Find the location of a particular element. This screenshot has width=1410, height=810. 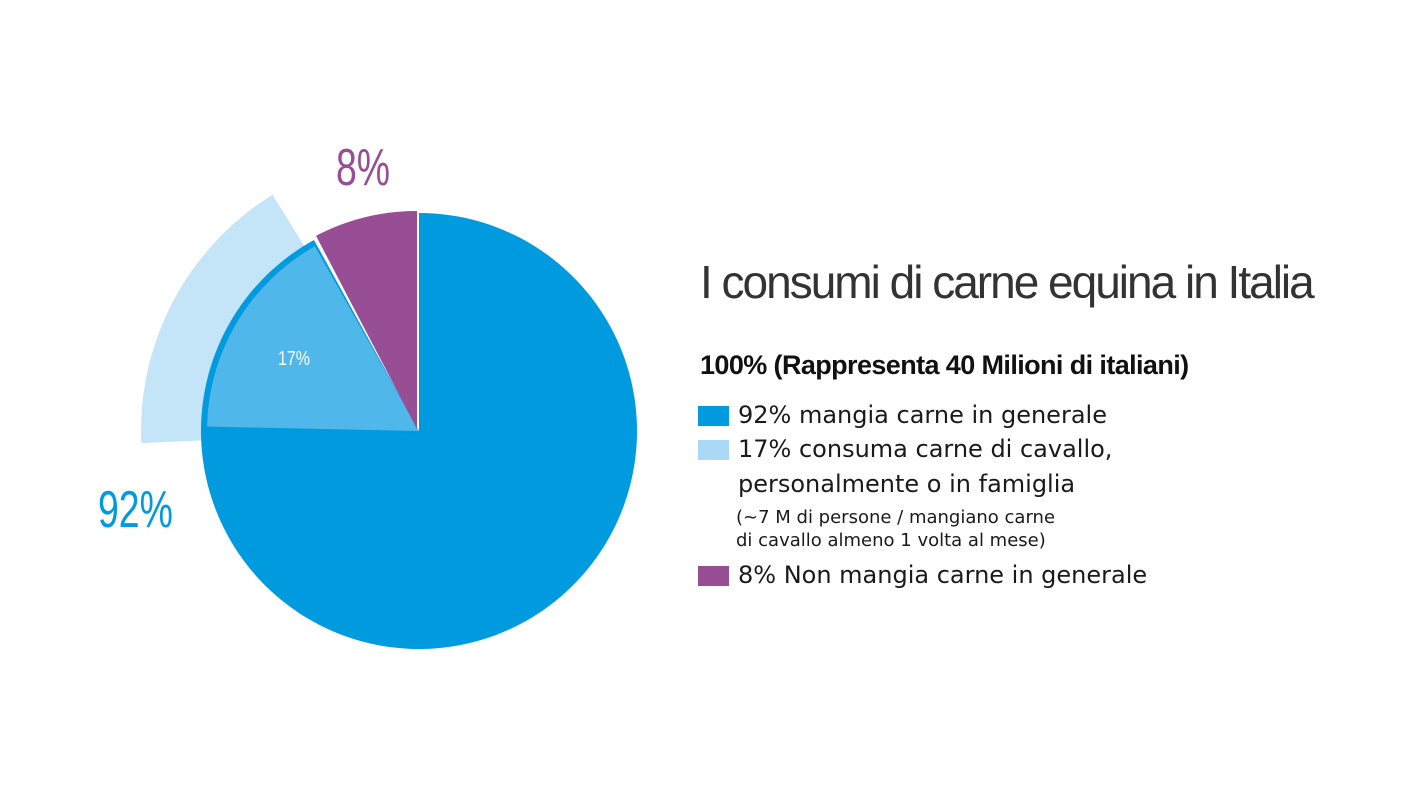

legend-note-line1: (~7 M di persone / mangiano carne is located at coordinates (896, 517).